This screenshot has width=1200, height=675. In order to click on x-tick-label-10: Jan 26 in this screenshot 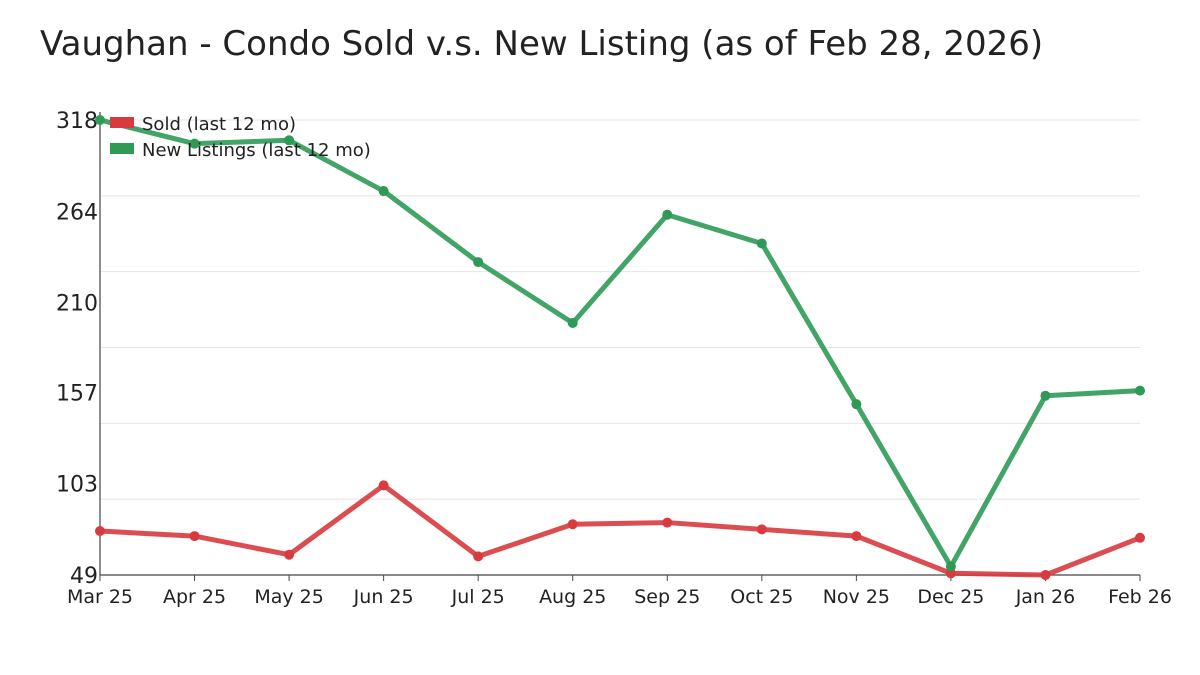, I will do `click(1045, 597)`.